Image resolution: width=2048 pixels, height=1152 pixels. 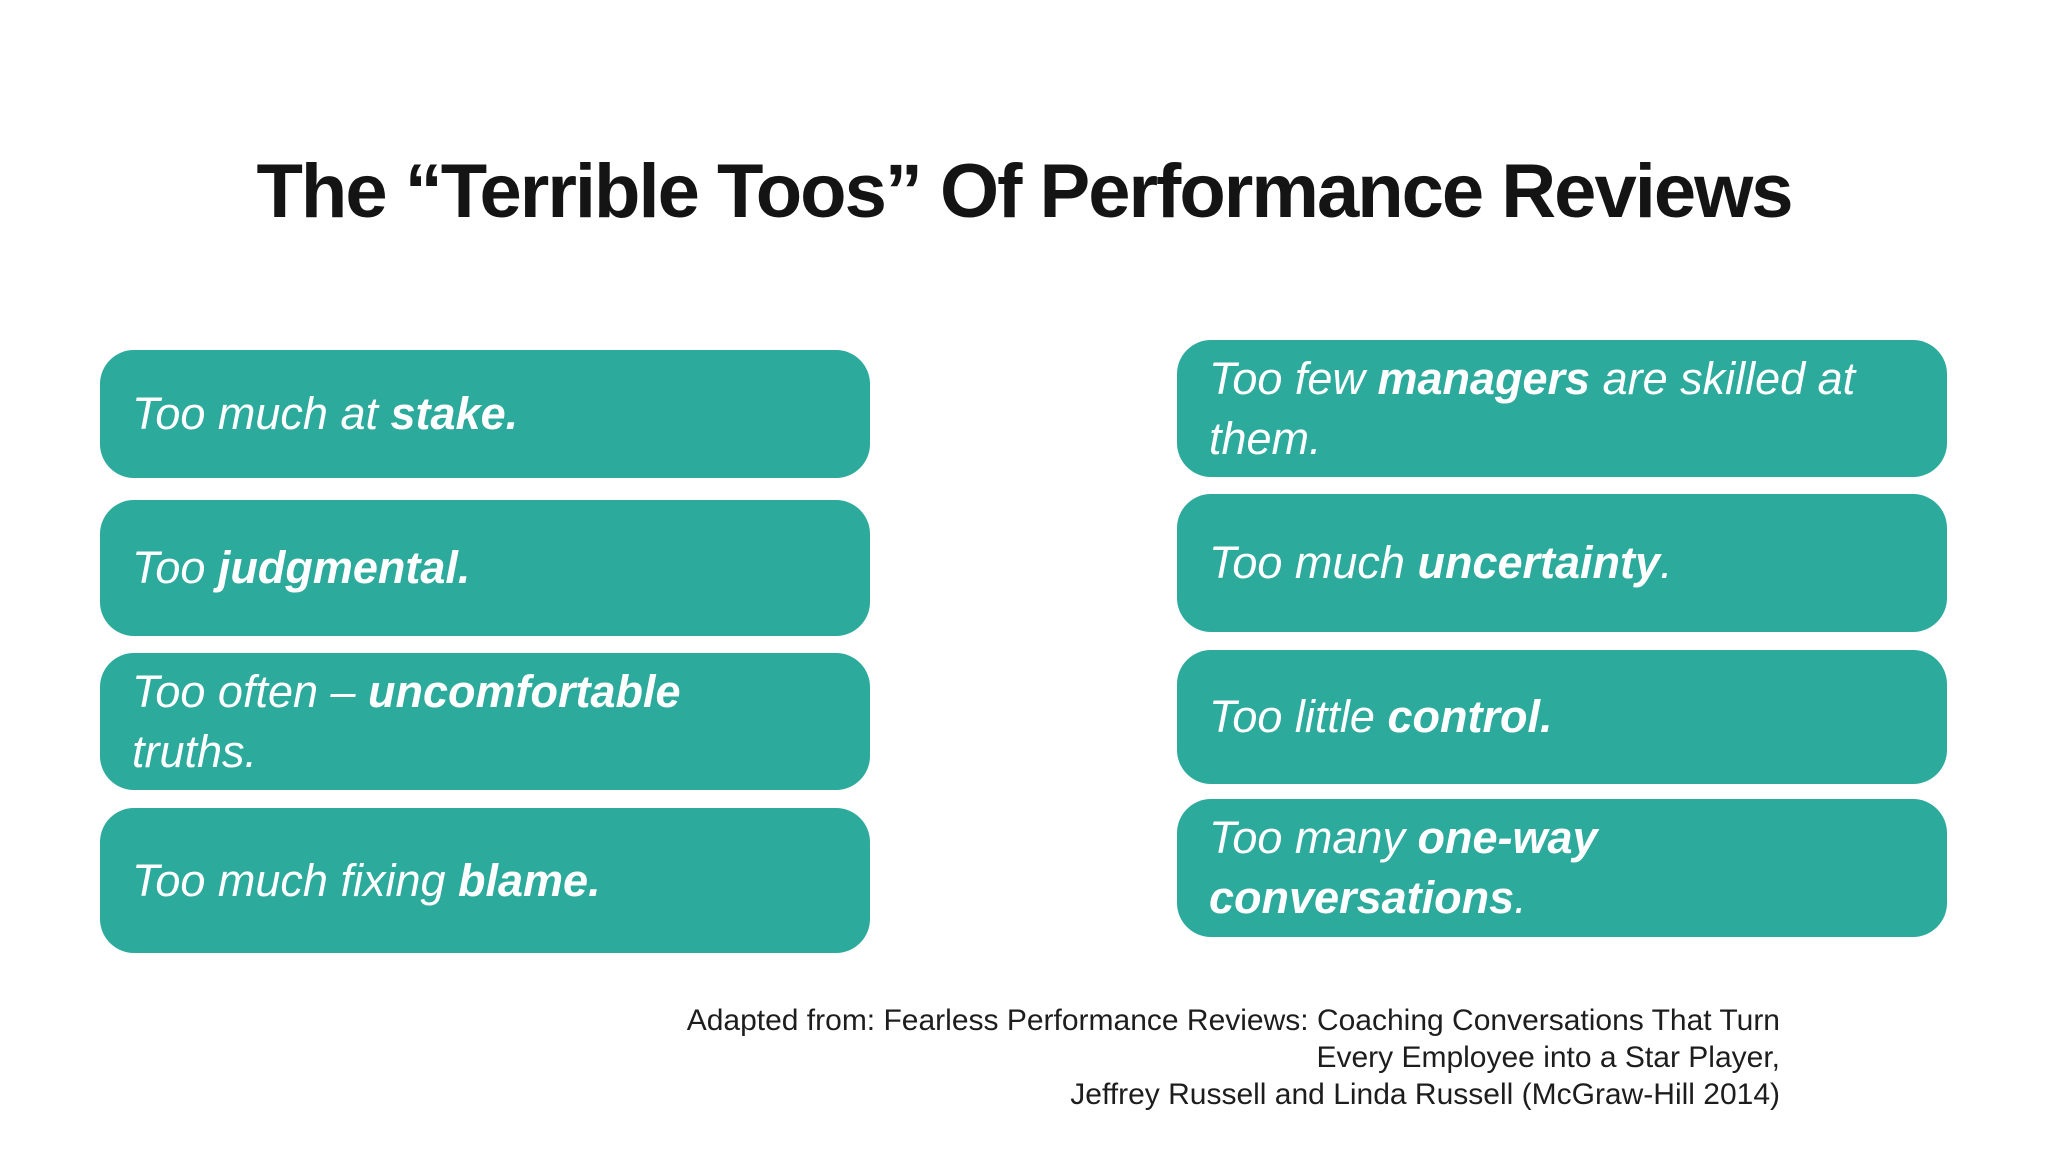 I want to click on box-text-line: truths., so click(x=195, y=751).